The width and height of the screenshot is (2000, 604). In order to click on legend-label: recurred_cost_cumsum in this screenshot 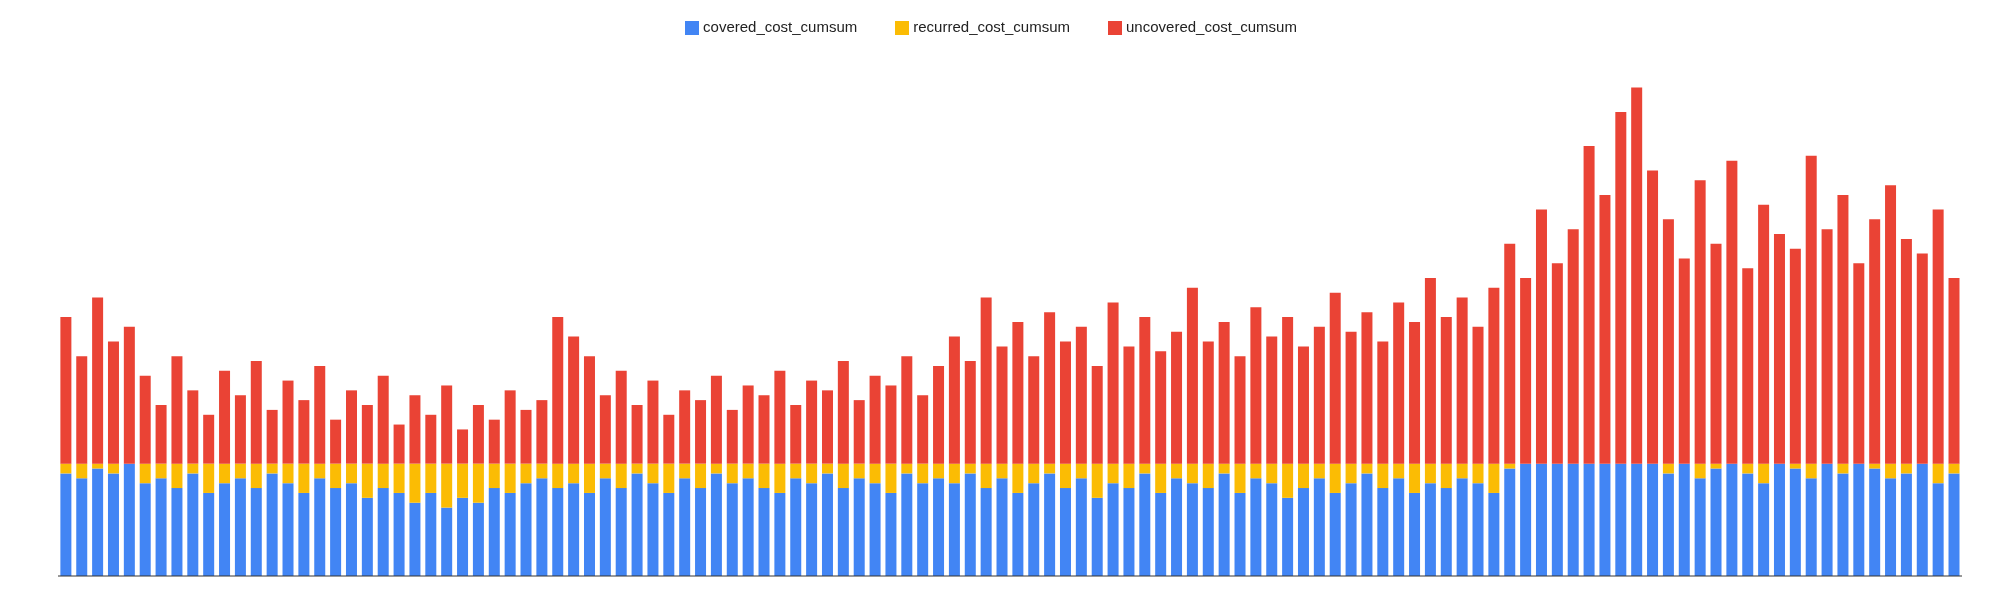, I will do `click(992, 26)`.